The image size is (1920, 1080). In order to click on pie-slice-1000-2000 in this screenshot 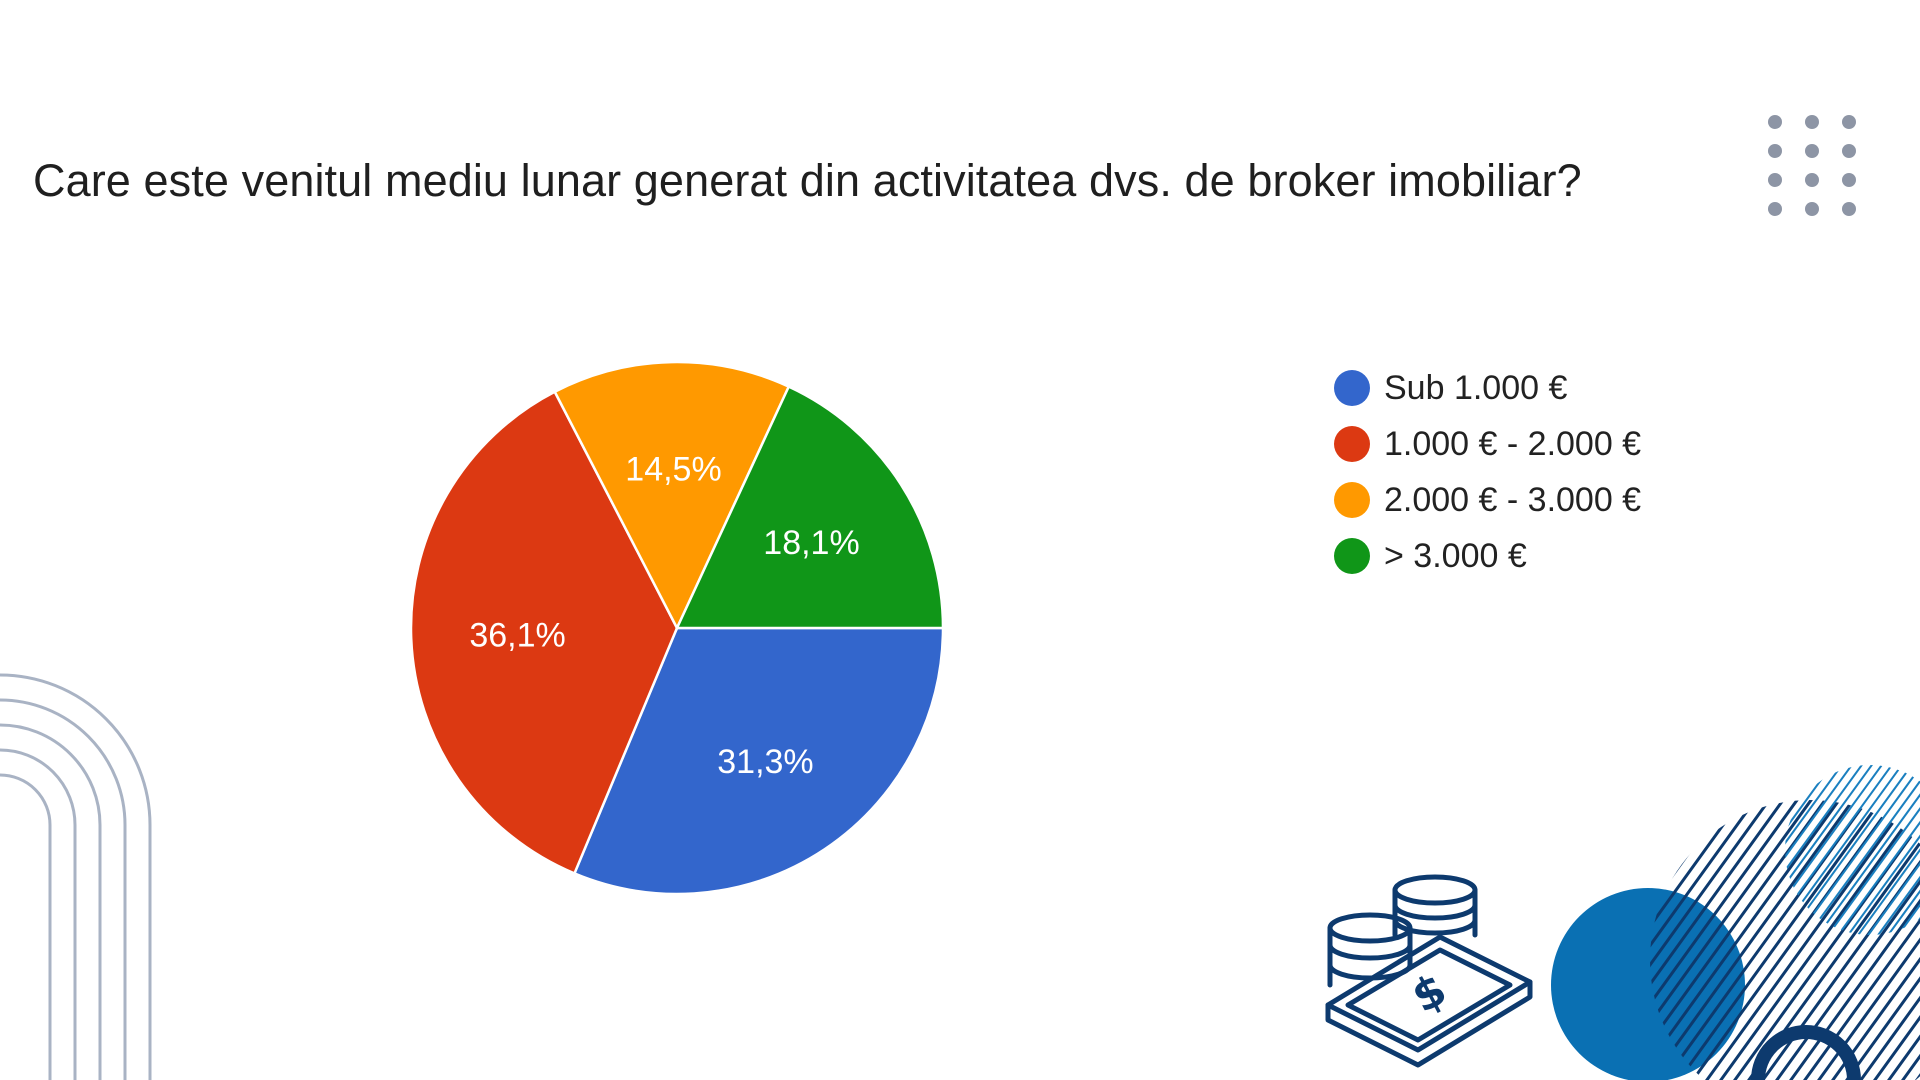, I will do `click(544, 633)`.